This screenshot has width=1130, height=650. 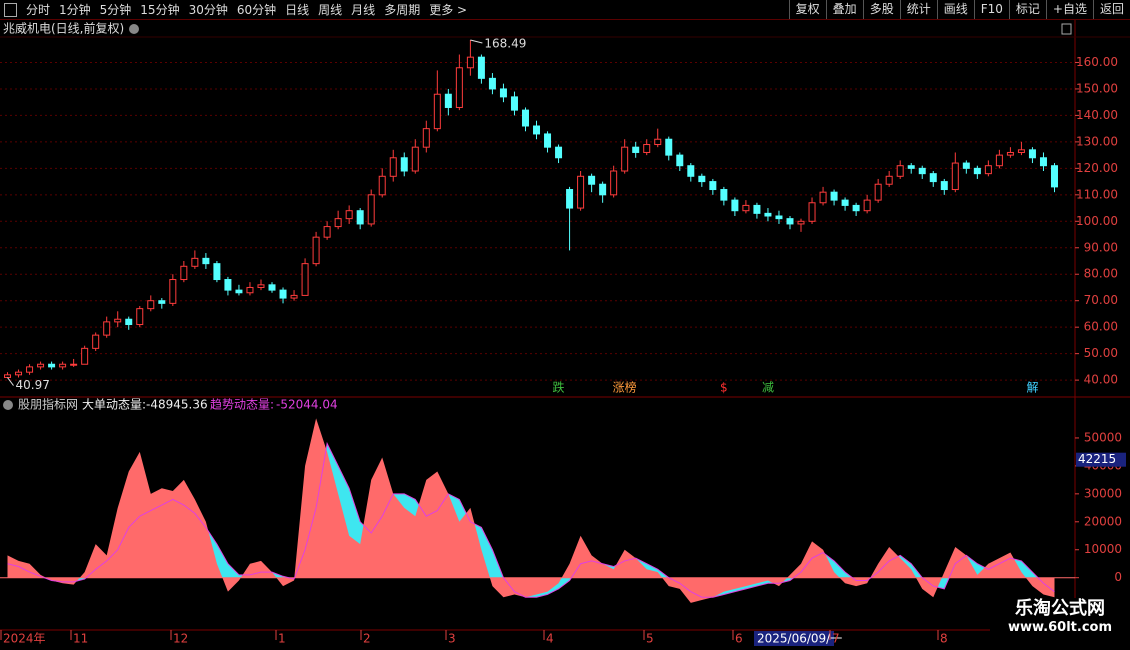 I want to click on y-tick-label: 0, so click(x=1118, y=577).